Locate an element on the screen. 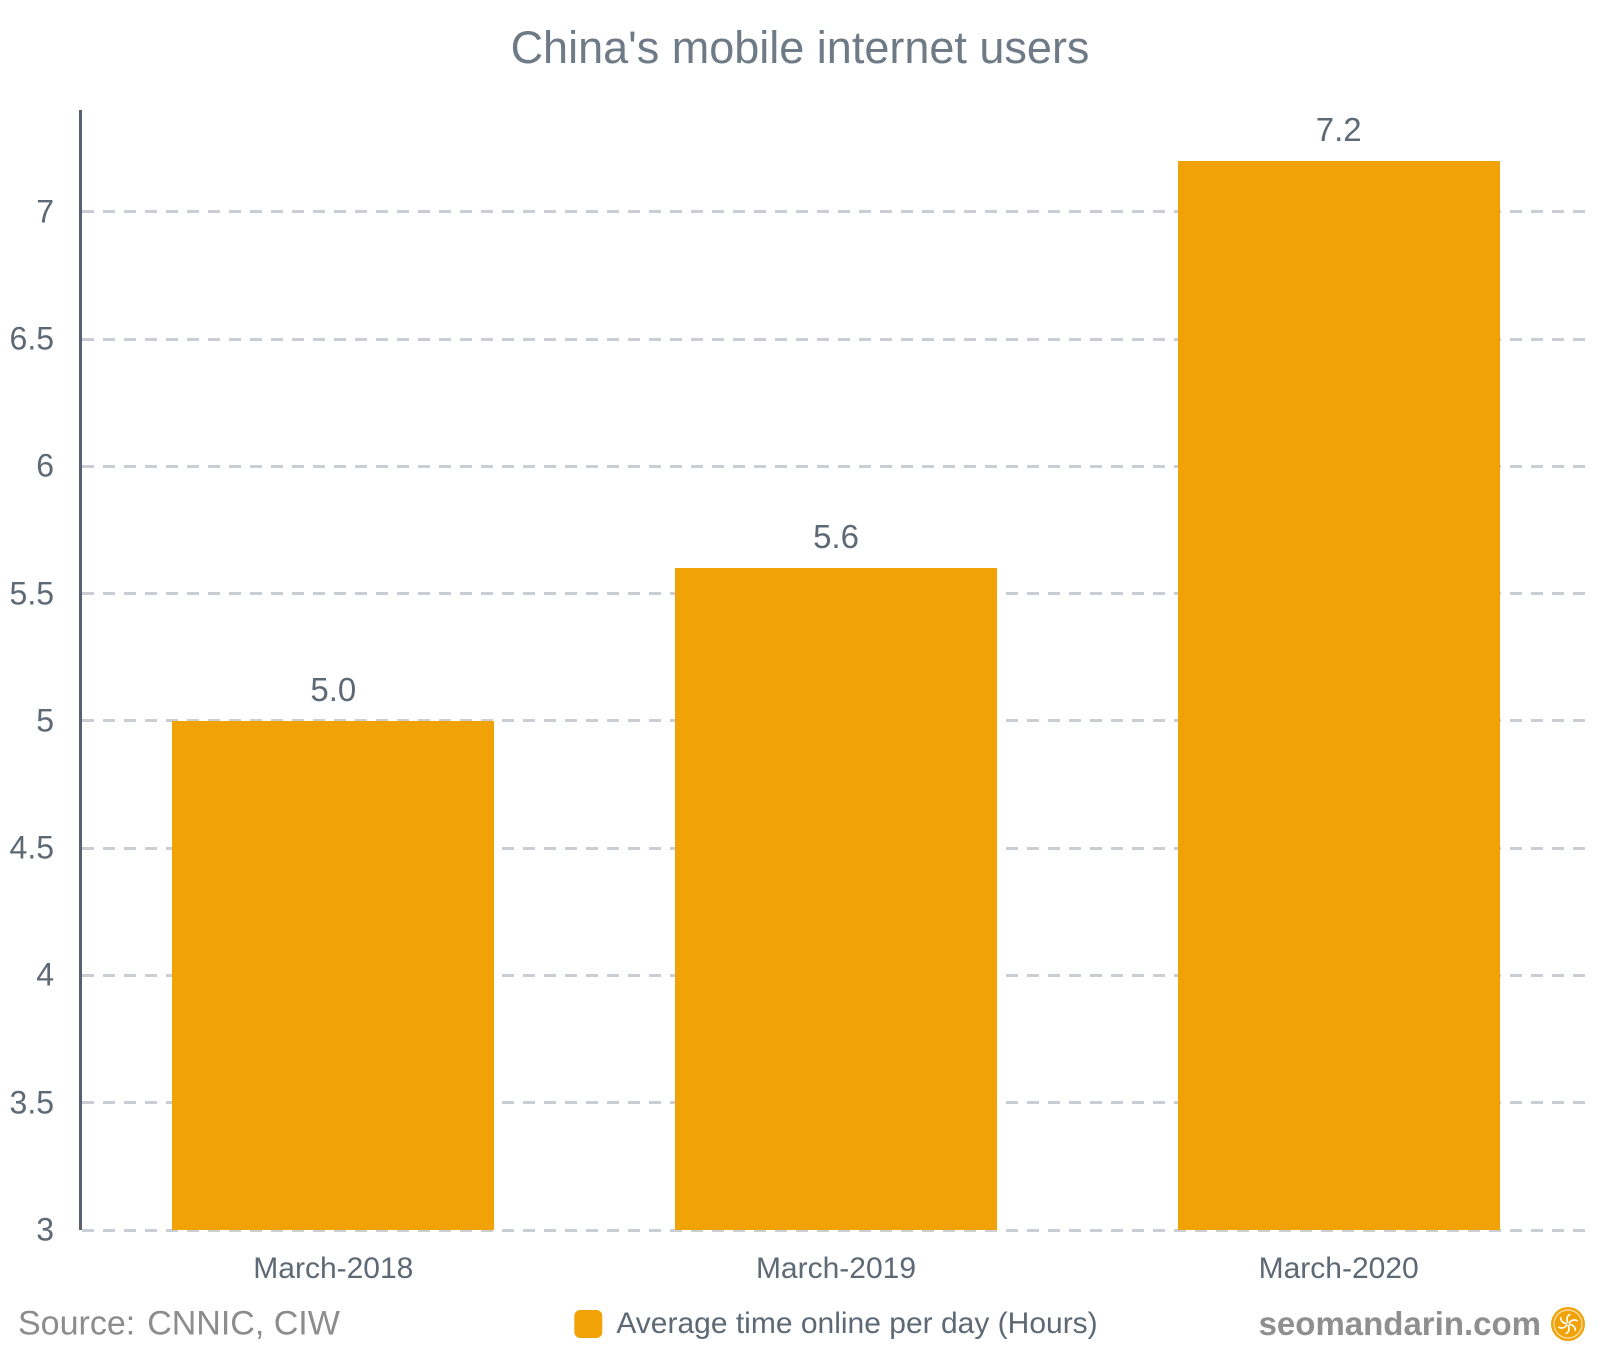 The image size is (1600, 1370). y-axis-tick-label: 6 is located at coordinates (45, 465).